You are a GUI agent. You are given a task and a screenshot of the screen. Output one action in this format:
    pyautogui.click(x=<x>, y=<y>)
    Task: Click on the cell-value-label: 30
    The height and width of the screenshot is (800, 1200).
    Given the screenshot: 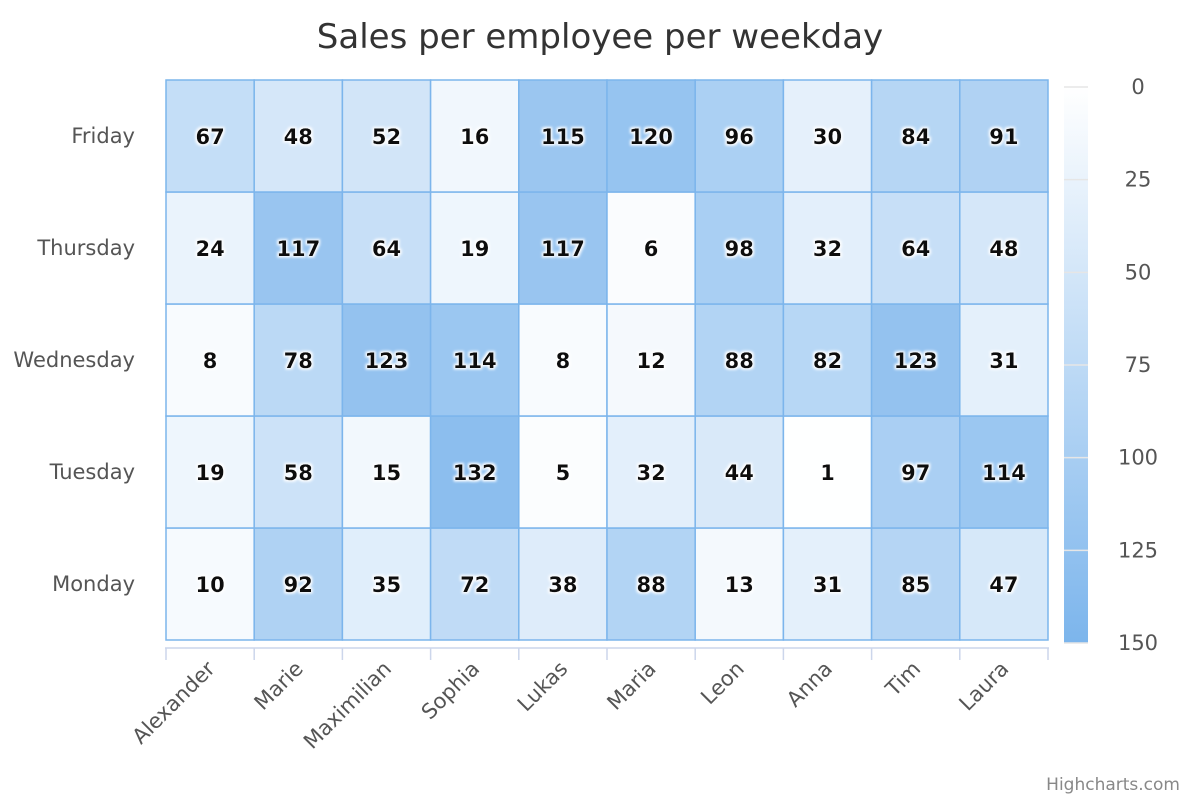 What is the action you would take?
    pyautogui.click(x=827, y=137)
    